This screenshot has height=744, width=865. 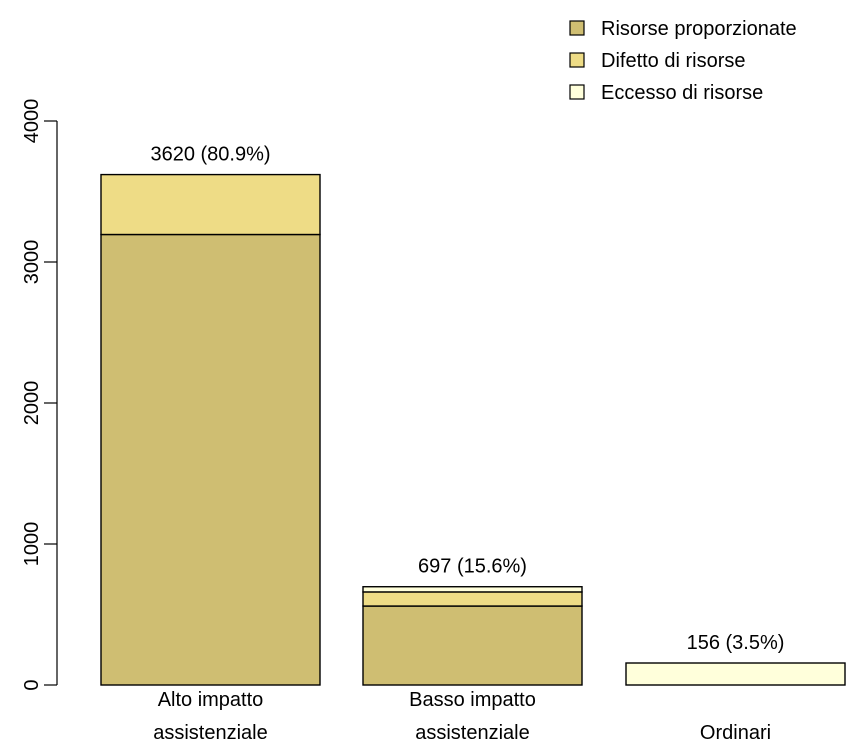 I want to click on legend-label: Risorse proporzionate, so click(x=699, y=29).